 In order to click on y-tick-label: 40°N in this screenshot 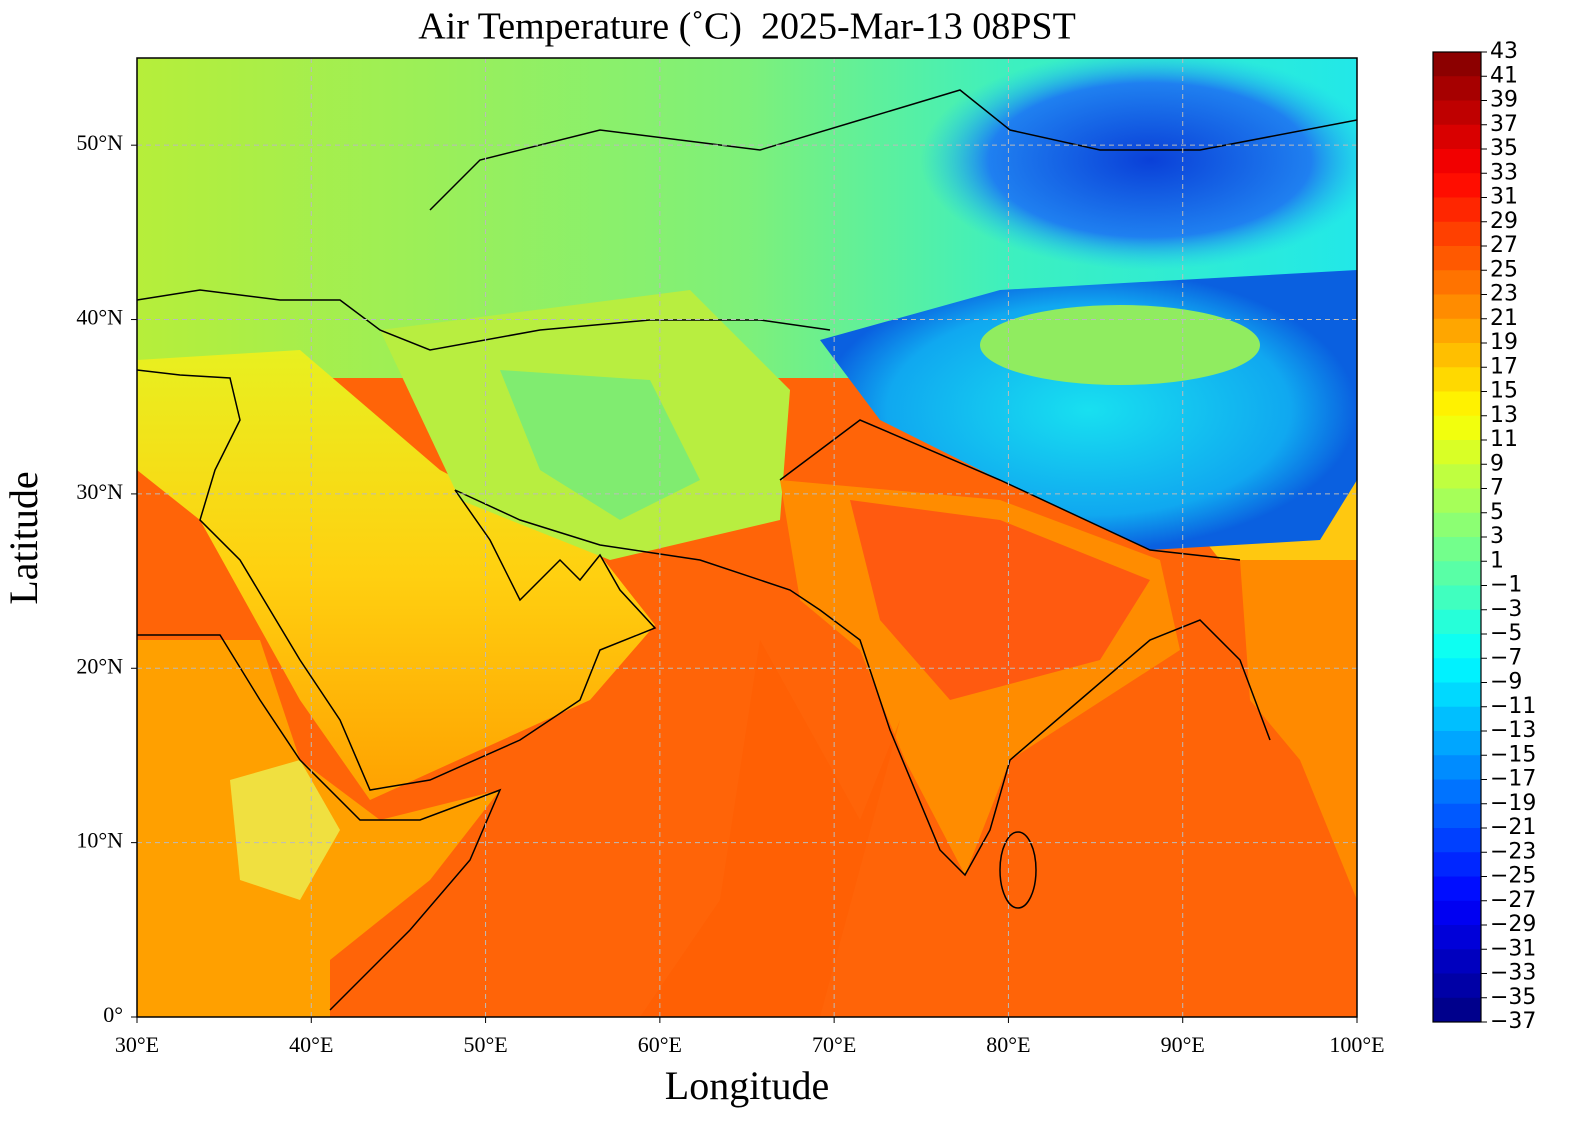, I will do `click(99, 317)`.